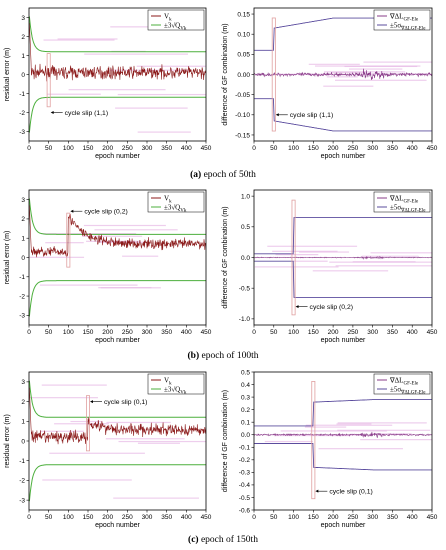 Image resolution: width=446 pixels, height=550 pixels. I want to click on caption-a-text: epoch of 50th, so click(228, 175).